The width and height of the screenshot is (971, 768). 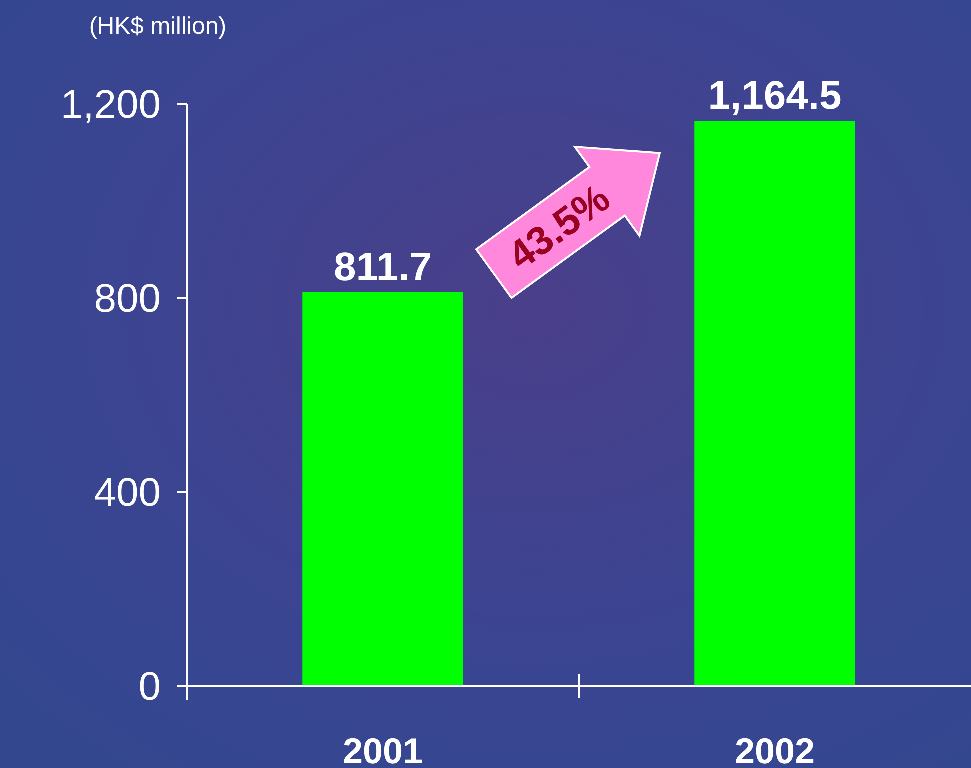 What do you see at coordinates (149, 687) in the screenshot?
I see `y-tick-label: 0` at bounding box center [149, 687].